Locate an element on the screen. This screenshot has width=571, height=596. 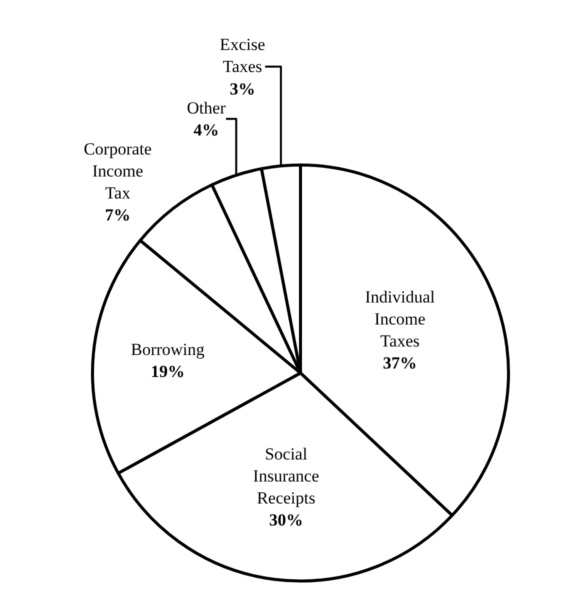
data-label: 30% is located at coordinates (286, 520).